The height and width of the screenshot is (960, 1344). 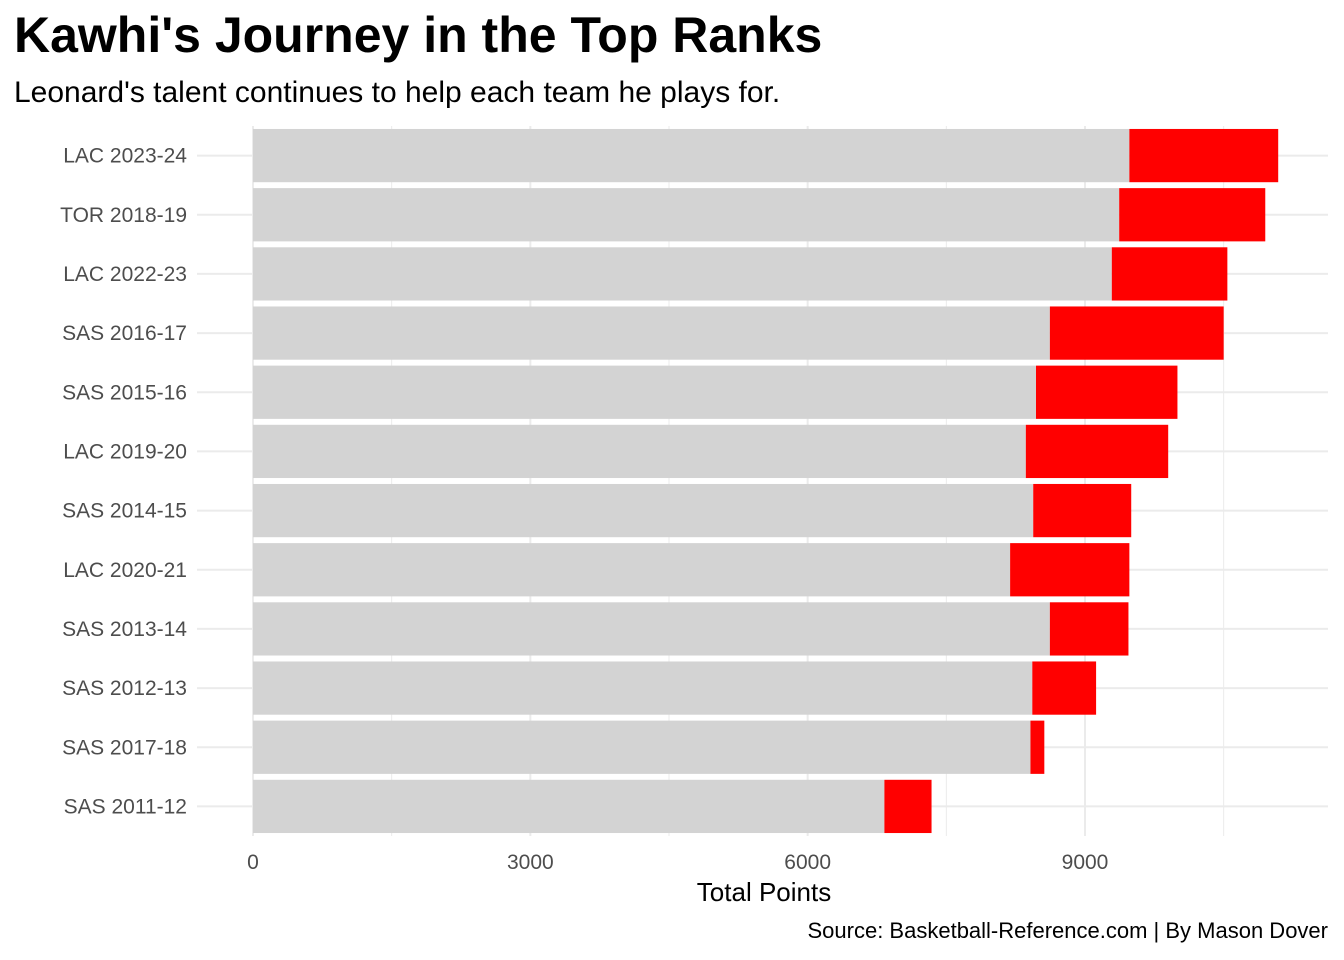 I want to click on y-tick-label: SAS 2013-14, so click(x=124, y=629).